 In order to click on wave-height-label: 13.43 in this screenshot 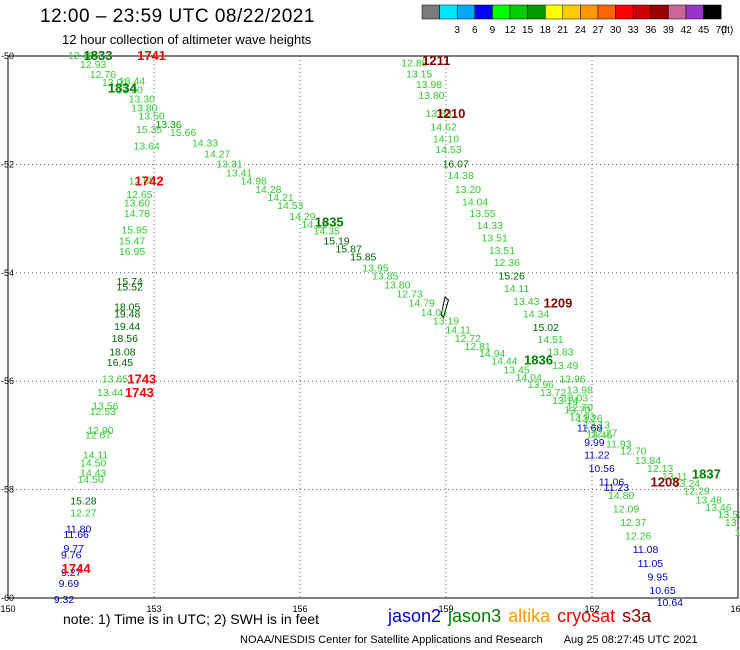, I will do `click(526, 302)`.